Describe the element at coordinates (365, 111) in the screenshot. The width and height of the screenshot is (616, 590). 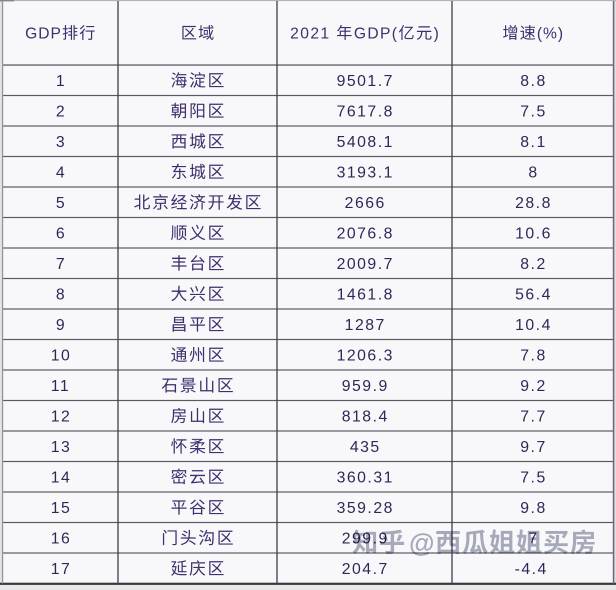
I see `svg-text: 7617.8` at that location.